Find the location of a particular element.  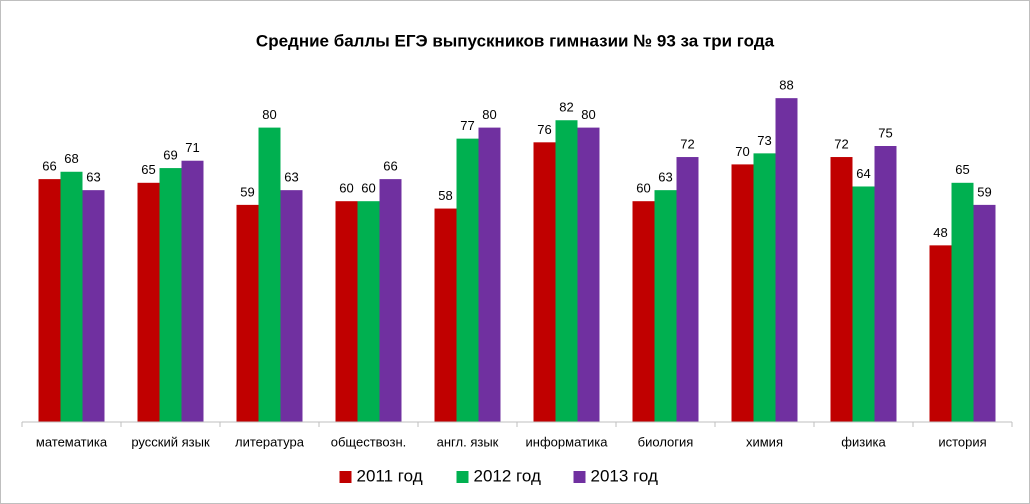

data-label: 70 is located at coordinates (742, 151).